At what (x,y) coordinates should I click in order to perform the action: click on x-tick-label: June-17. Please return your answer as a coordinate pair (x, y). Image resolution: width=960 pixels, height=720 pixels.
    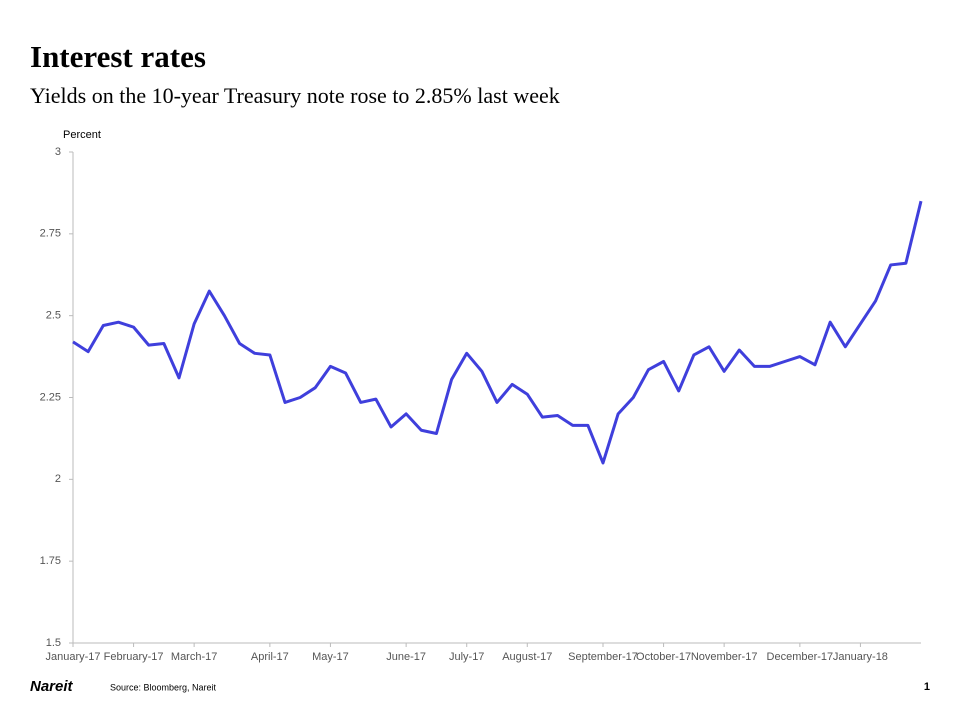
    Looking at the image, I should click on (406, 657).